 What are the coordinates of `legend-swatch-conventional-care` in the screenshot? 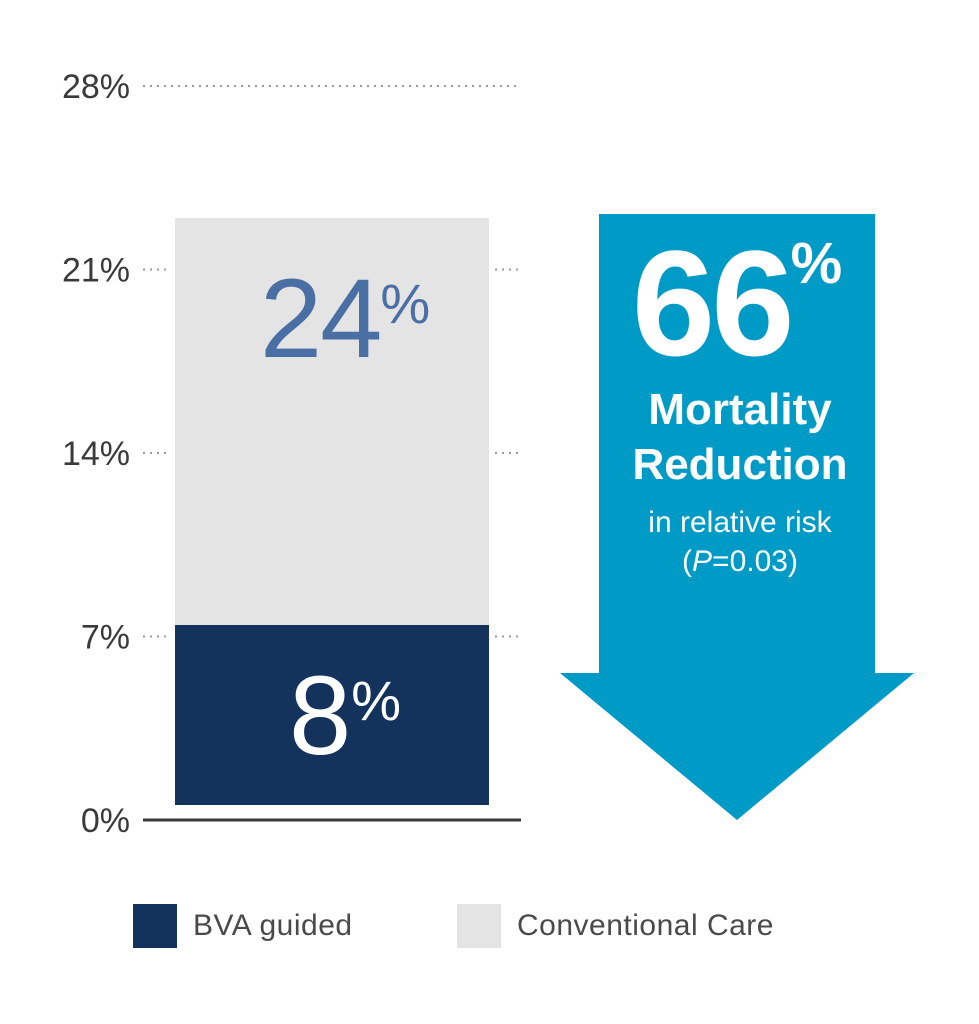 It's located at (479, 926).